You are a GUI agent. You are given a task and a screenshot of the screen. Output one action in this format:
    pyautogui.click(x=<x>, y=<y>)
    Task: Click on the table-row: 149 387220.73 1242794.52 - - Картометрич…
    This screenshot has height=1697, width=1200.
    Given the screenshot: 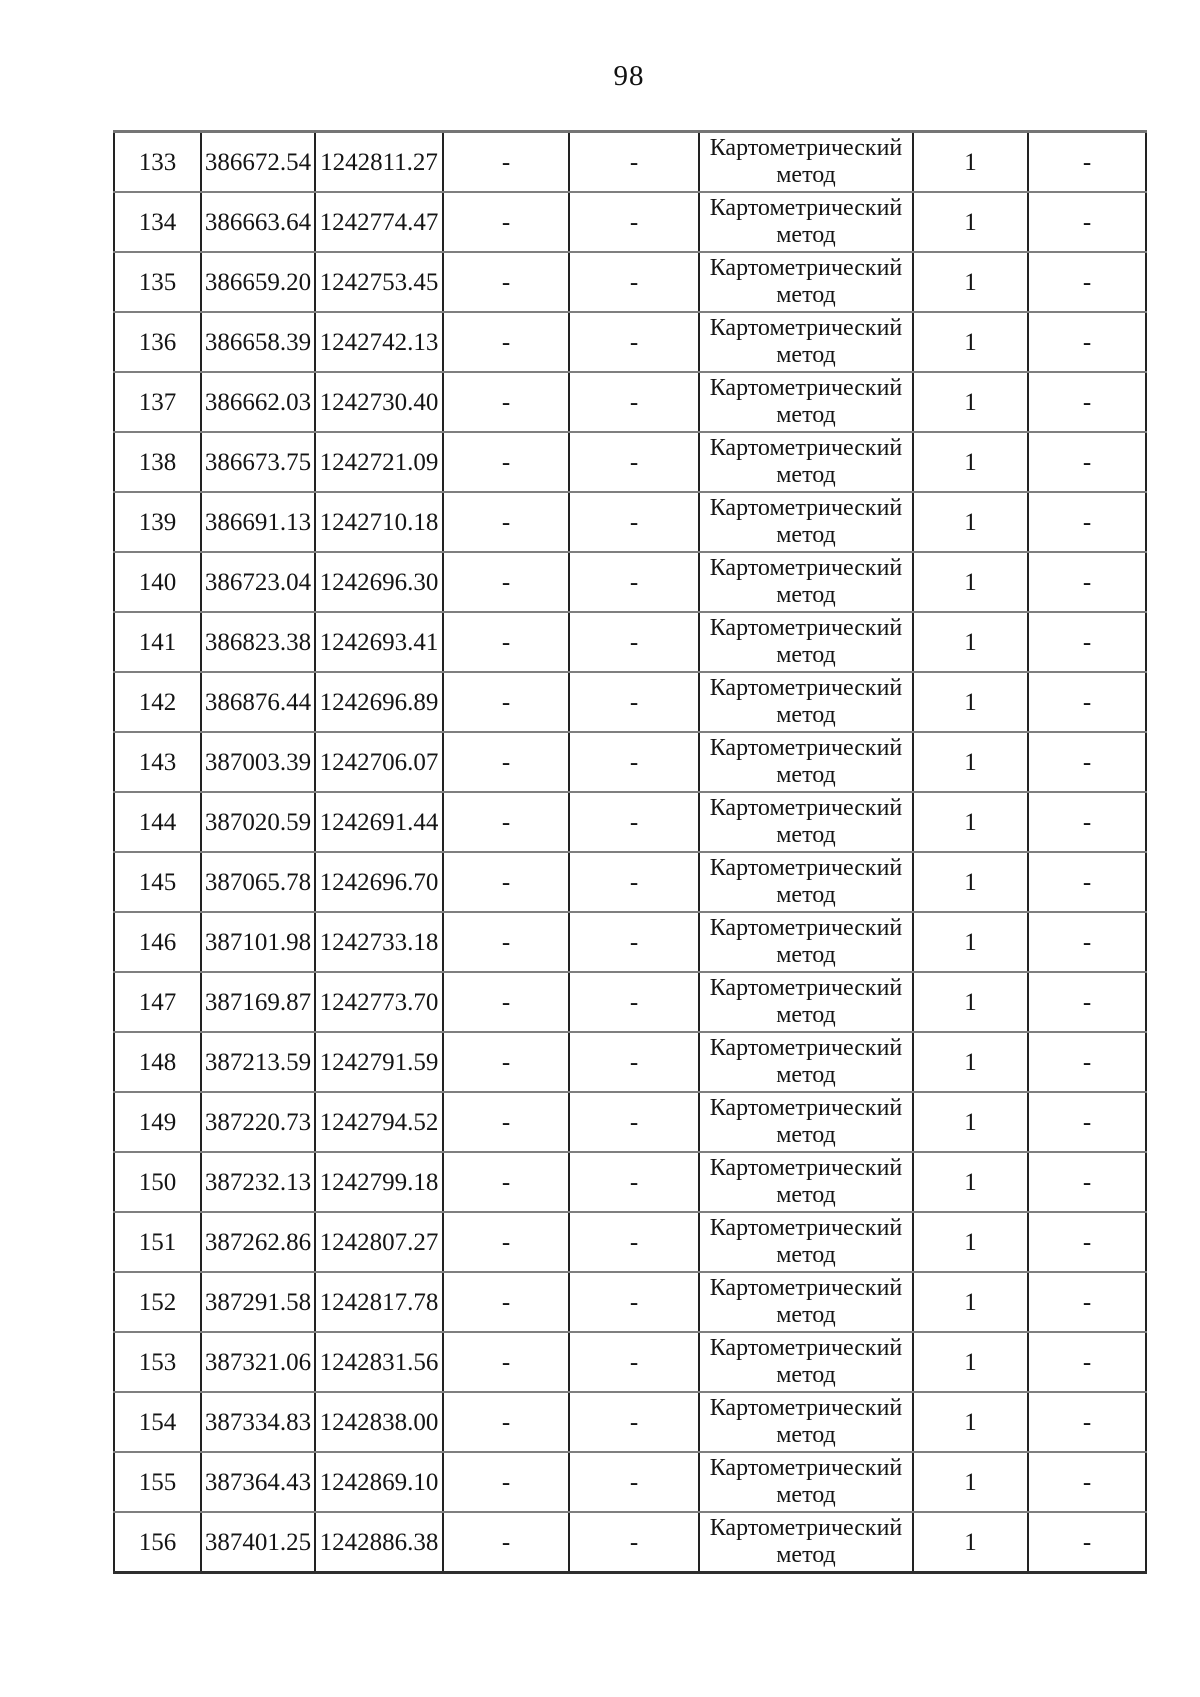 What is the action you would take?
    pyautogui.click(x=630, y=1122)
    